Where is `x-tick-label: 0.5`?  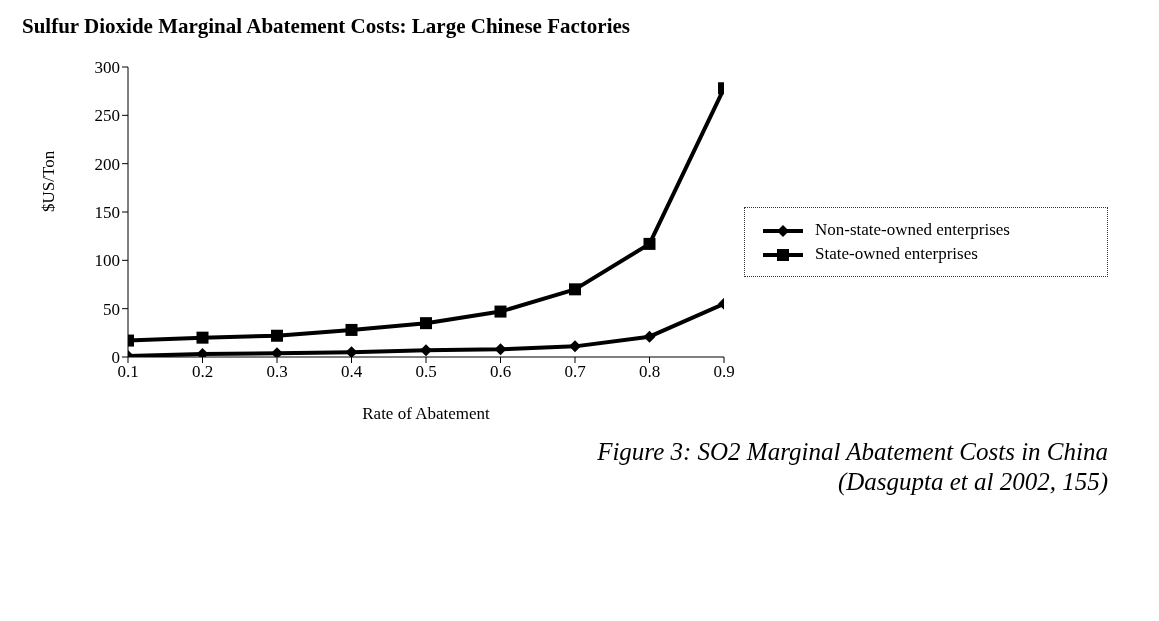
x-tick-label: 0.5 is located at coordinates (426, 372).